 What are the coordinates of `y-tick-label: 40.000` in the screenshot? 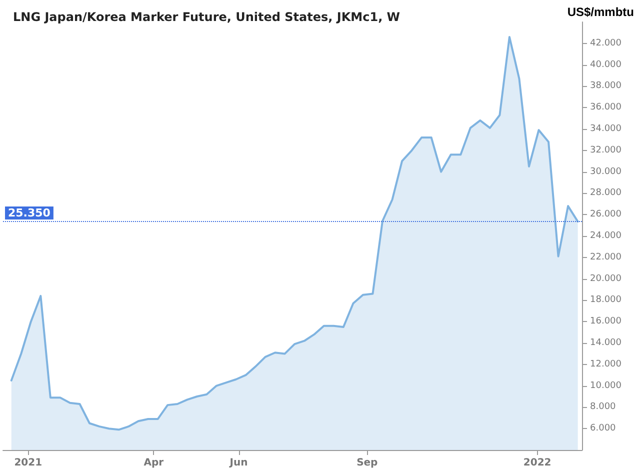 It's located at (606, 65).